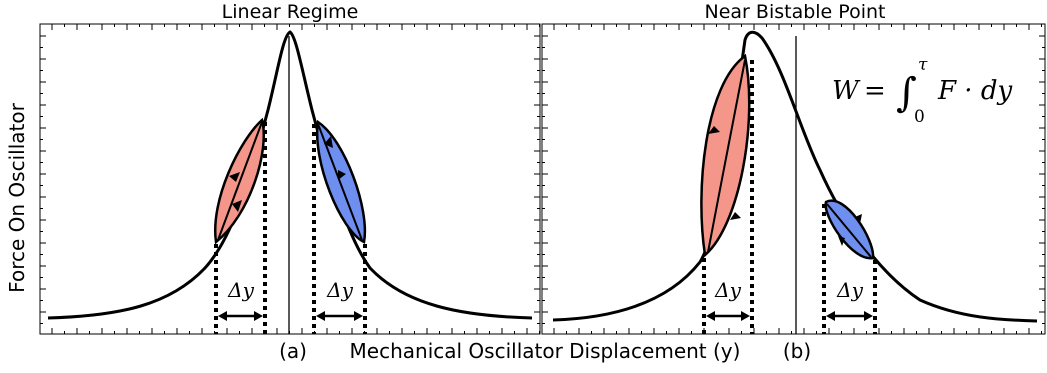  Describe the element at coordinates (919, 117) in the screenshot. I see `equation-lower-limit: 0` at that location.